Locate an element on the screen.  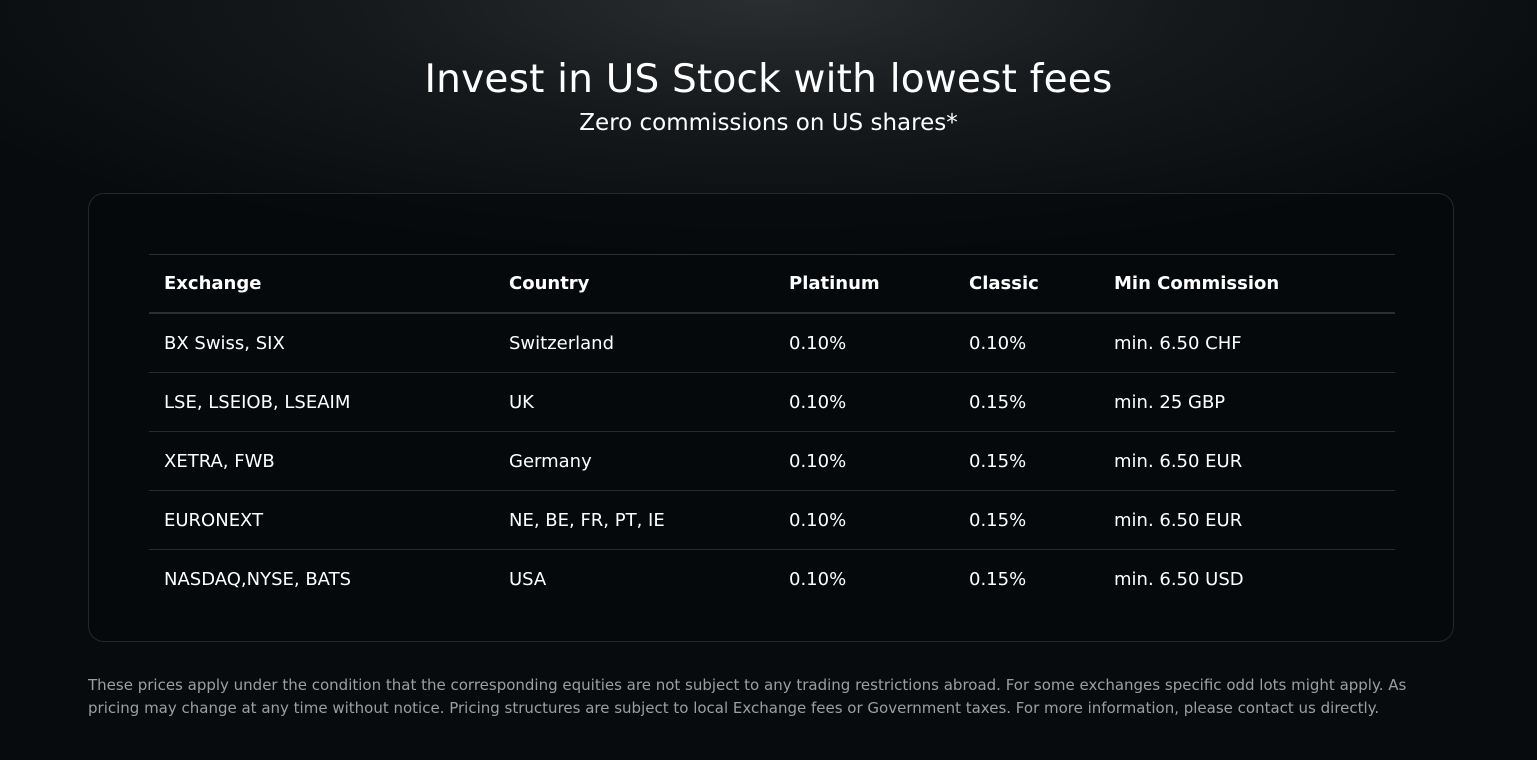
cell-country: NE, BE, FR, PT, IE is located at coordinates (634, 520).